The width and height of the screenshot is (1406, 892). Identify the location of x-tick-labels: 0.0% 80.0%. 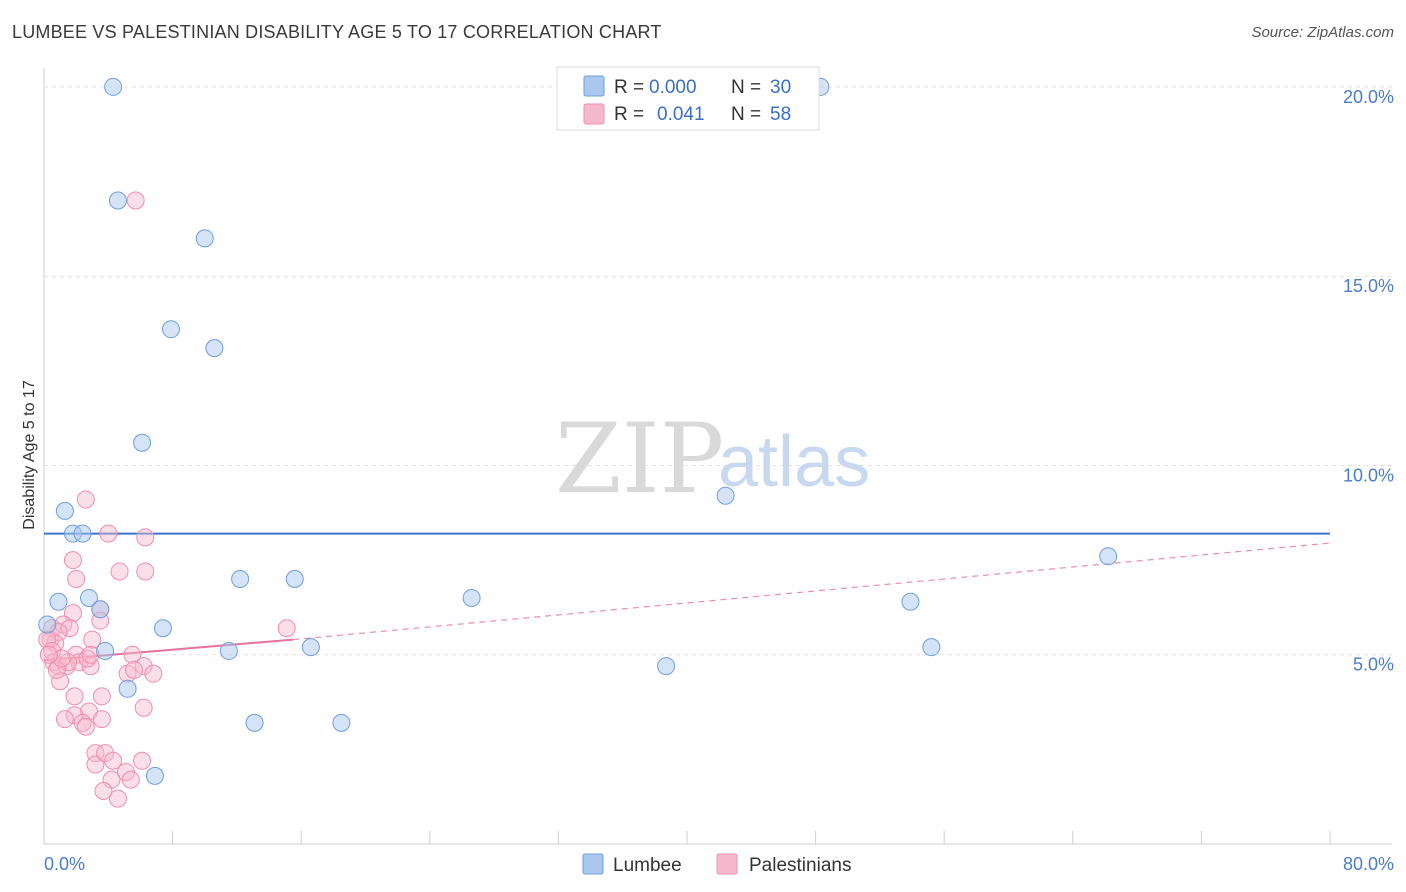
(719, 864).